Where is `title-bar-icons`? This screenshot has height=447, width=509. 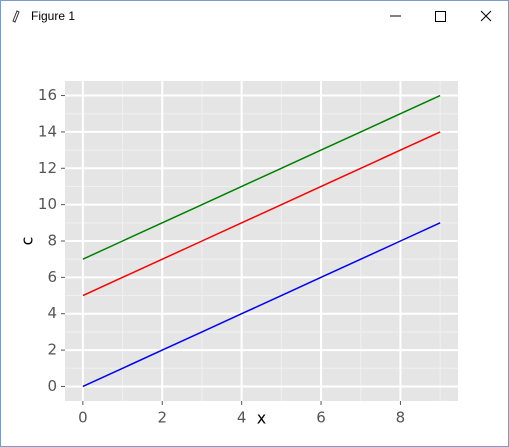
title-bar-icons is located at coordinates (252, 16).